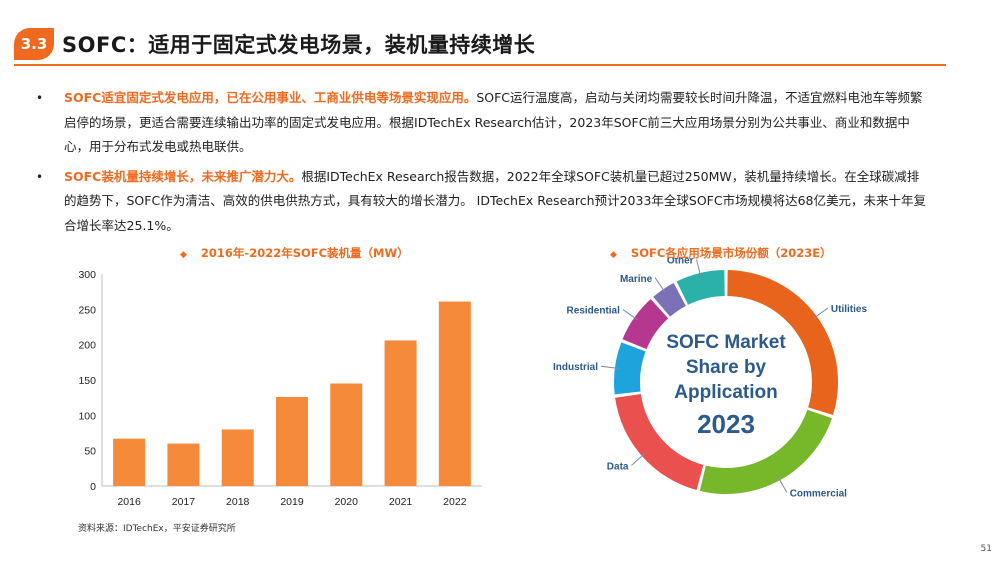  I want to click on y-tick-label: 100, so click(87, 416).